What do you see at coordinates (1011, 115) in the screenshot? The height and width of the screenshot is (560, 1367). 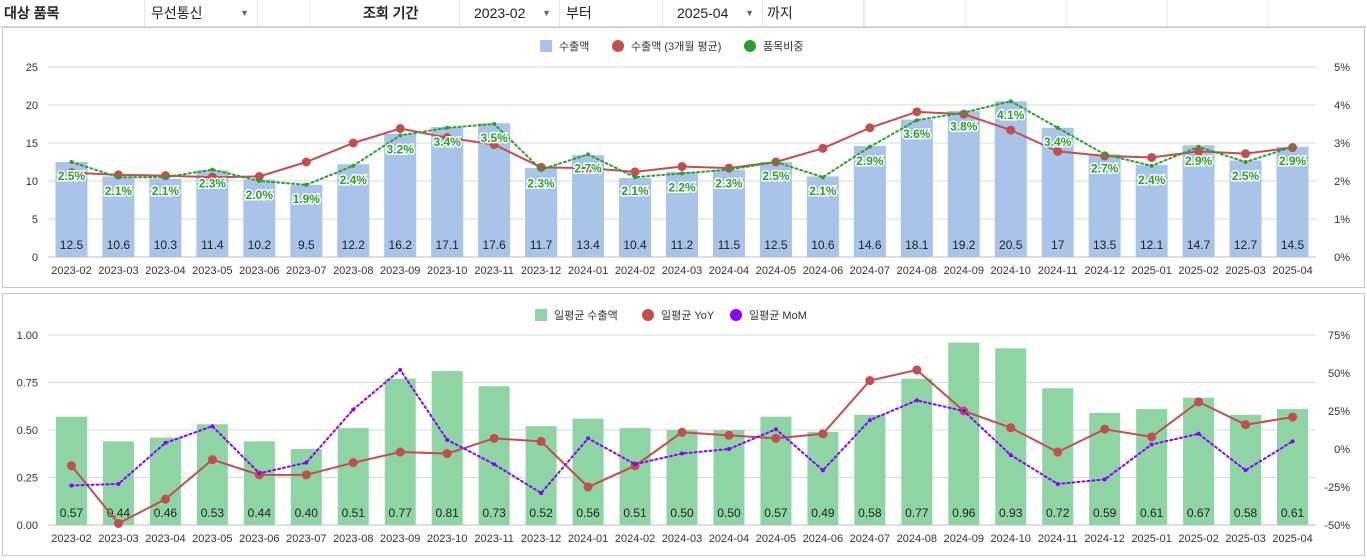 I see `line-value-label: 4.1%` at bounding box center [1011, 115].